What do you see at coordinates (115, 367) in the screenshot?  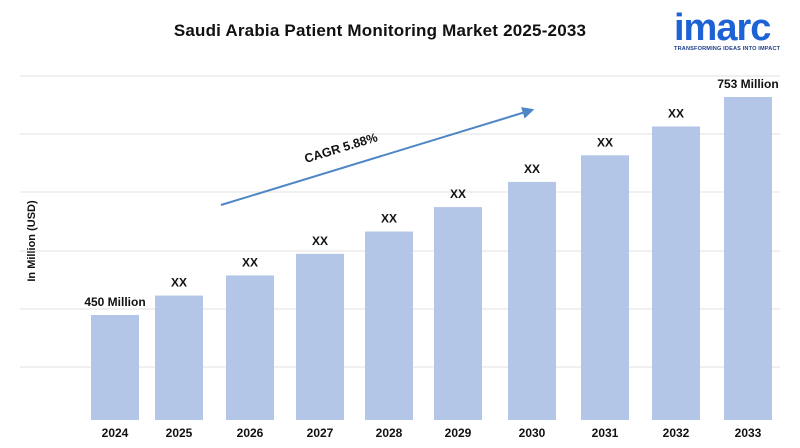 I see `bar-2024` at bounding box center [115, 367].